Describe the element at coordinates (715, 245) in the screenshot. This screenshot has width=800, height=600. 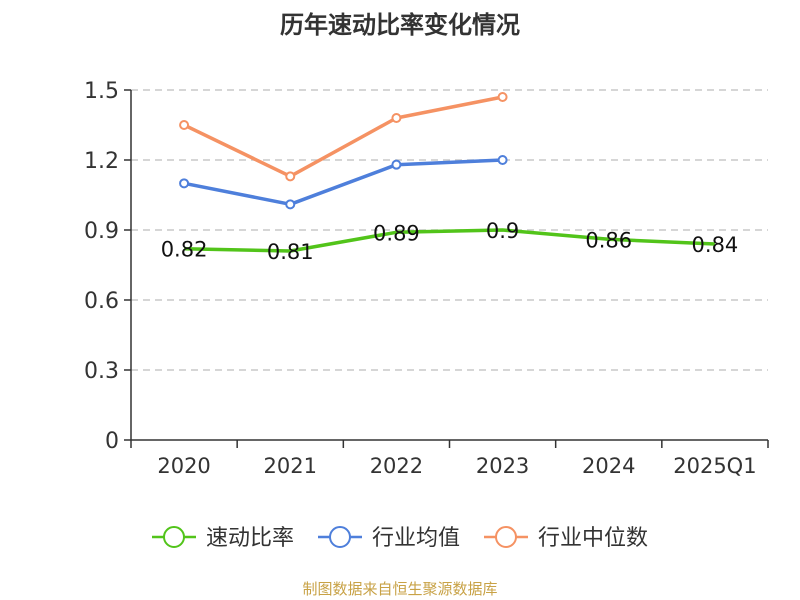
I see `data-label: 0.84` at that location.